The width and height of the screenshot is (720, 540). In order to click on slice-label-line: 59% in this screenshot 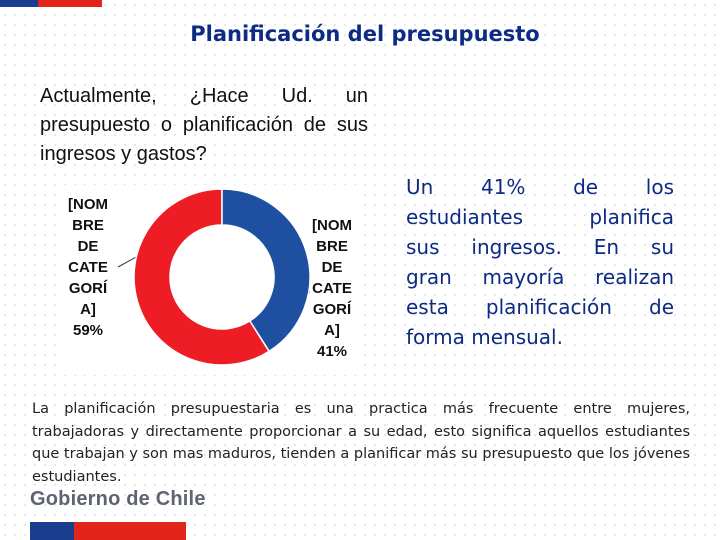, I will do `click(88, 330)`.